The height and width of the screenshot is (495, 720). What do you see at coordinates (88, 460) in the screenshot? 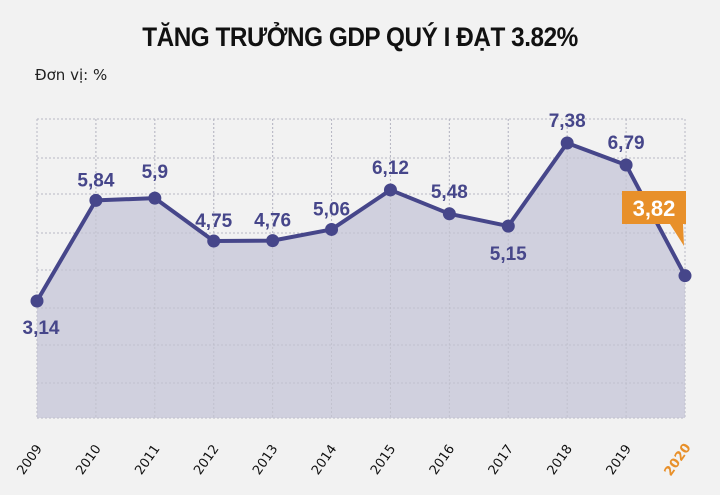
I see `x-tick-2010: 2010` at bounding box center [88, 460].